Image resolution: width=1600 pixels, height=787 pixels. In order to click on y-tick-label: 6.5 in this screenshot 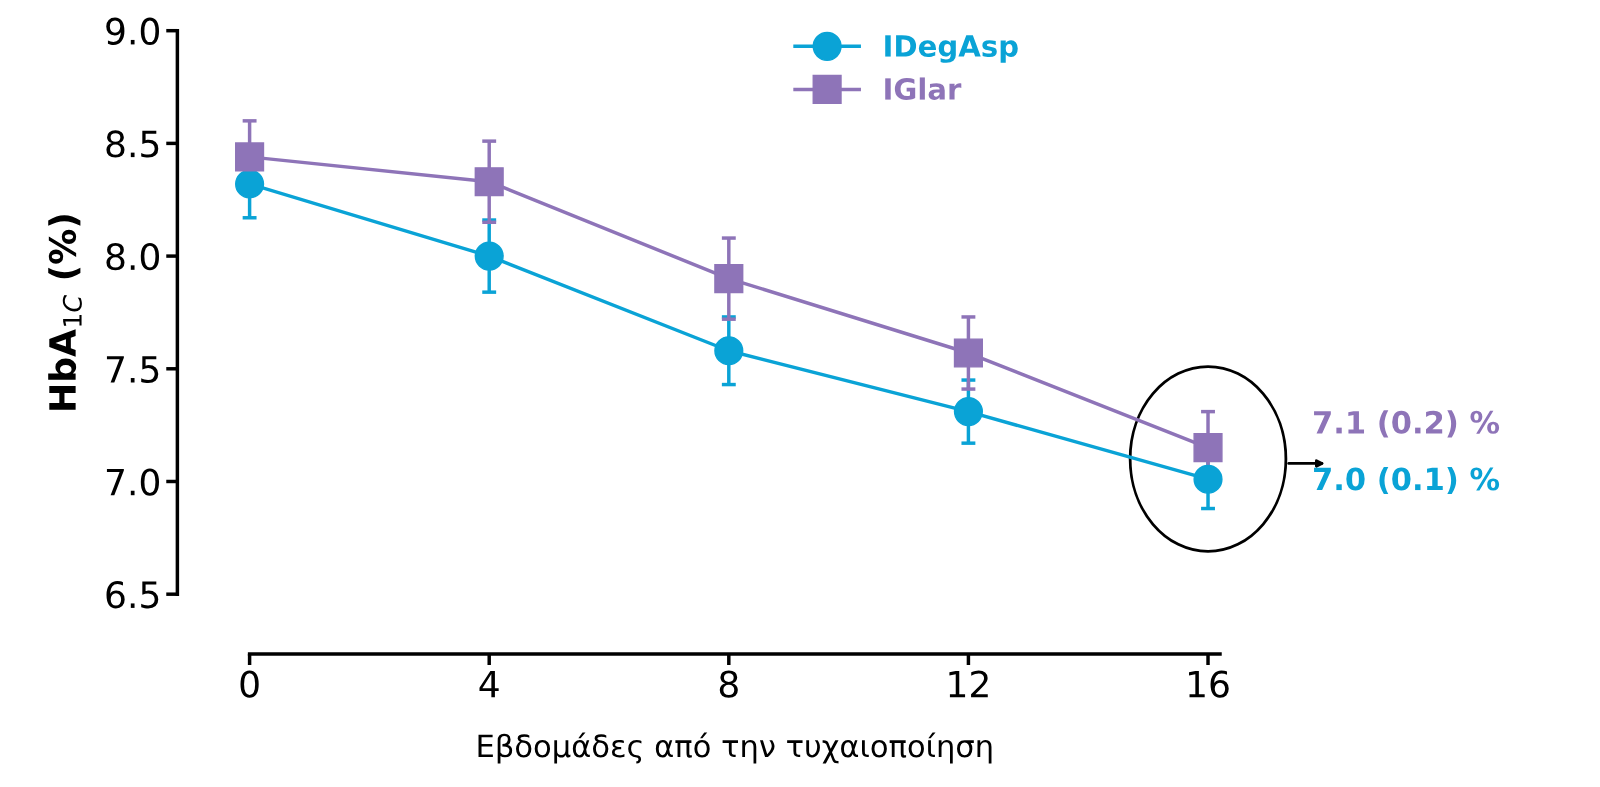, I will do `click(132, 595)`.